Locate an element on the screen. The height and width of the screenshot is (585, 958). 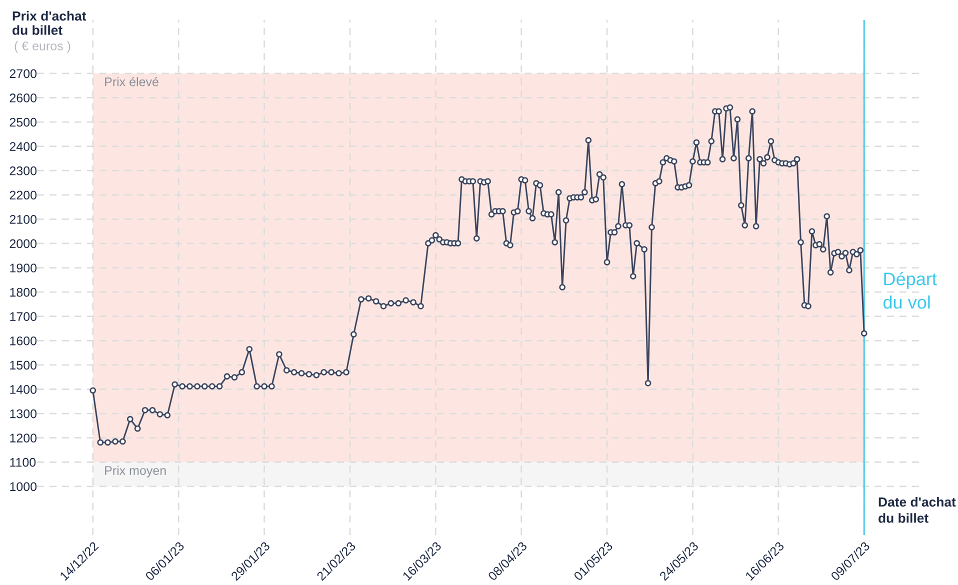
y-tick-label: 1900 is located at coordinates (23, 268).